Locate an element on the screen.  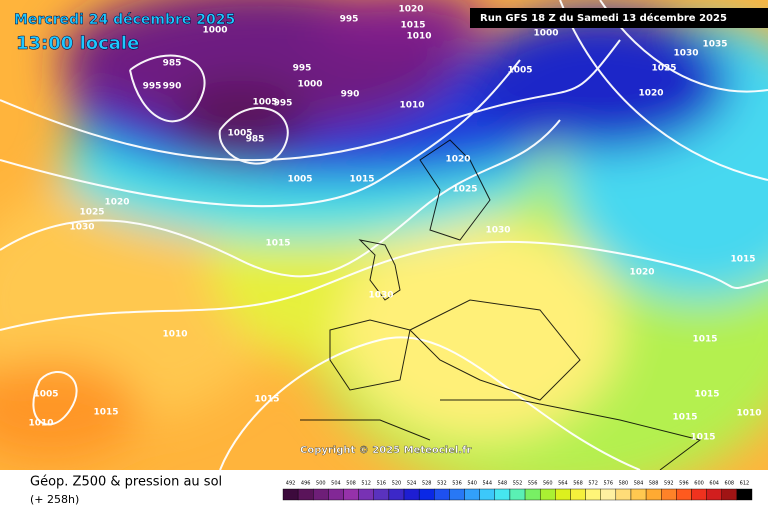
scale-label: 572 is located at coordinates (593, 484).